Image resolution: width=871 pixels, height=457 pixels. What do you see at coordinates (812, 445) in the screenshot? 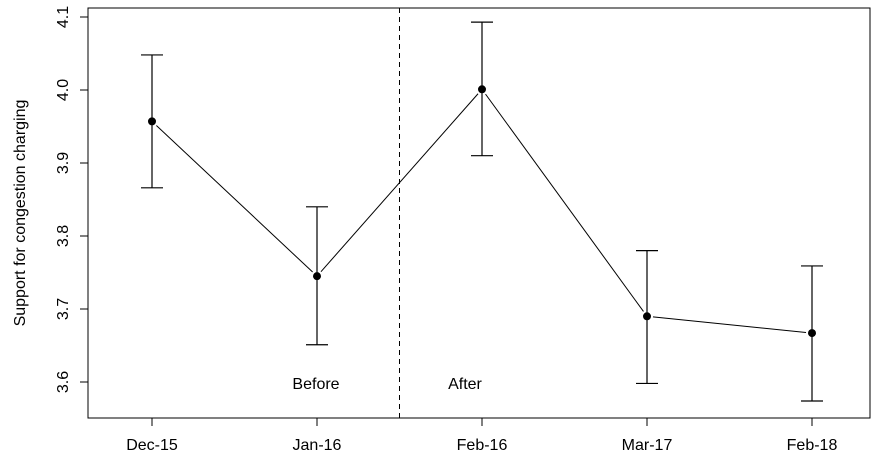
I see `x-tick-label: Feb-18` at bounding box center [812, 445].